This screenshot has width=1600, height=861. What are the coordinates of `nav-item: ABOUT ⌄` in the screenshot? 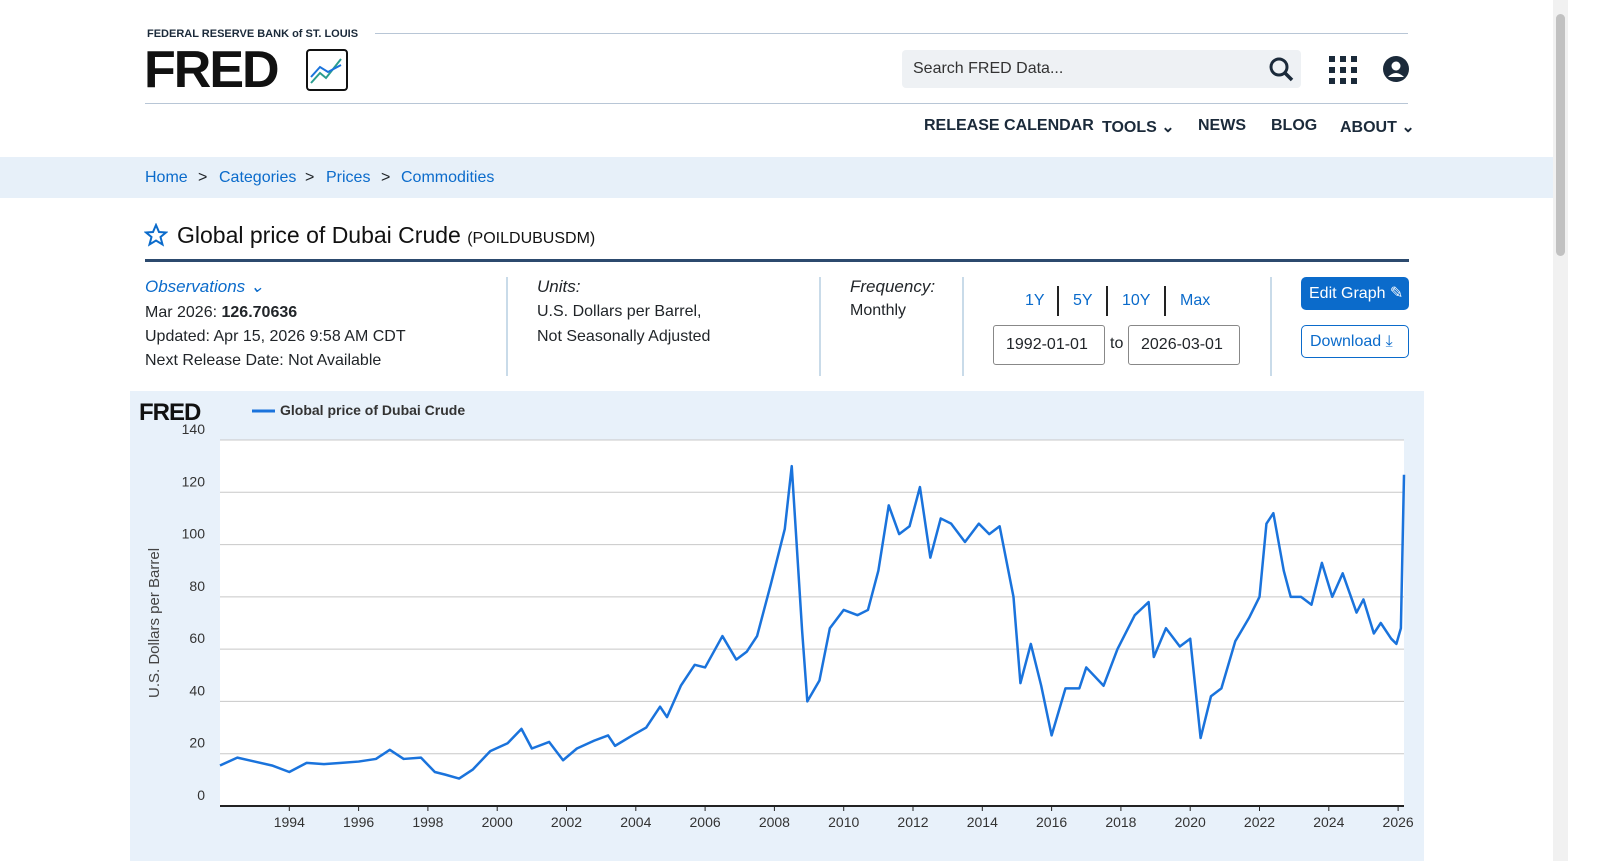 It's located at (1377, 127).